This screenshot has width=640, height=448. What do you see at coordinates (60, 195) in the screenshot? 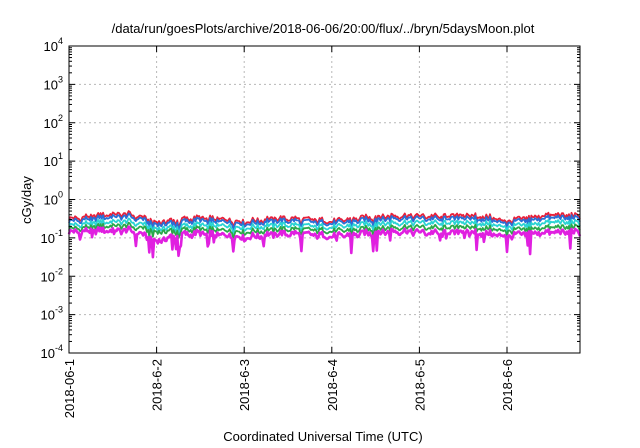
I see `y-tick-exponent: 0` at bounding box center [60, 195].